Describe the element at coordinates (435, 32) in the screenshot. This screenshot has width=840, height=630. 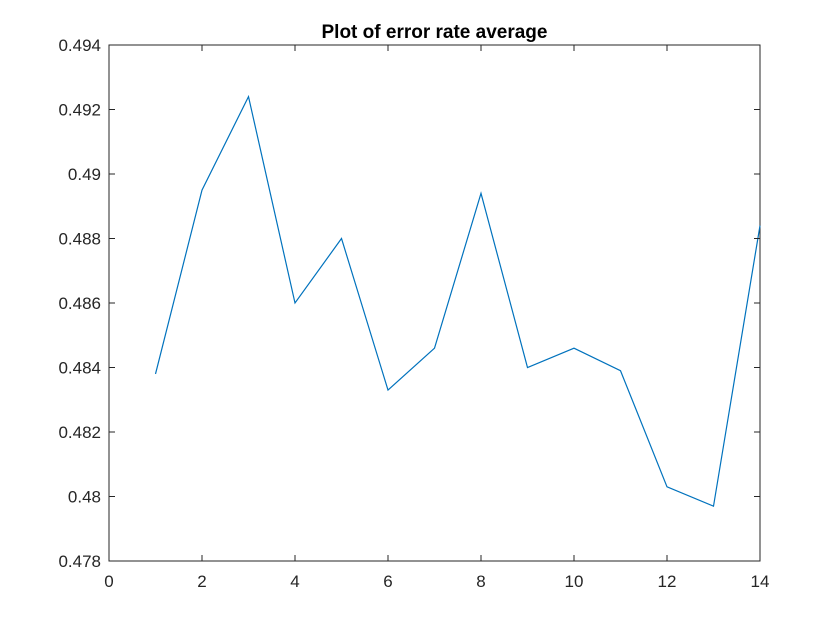
I see `chart-title: Plot of error rate average` at that location.